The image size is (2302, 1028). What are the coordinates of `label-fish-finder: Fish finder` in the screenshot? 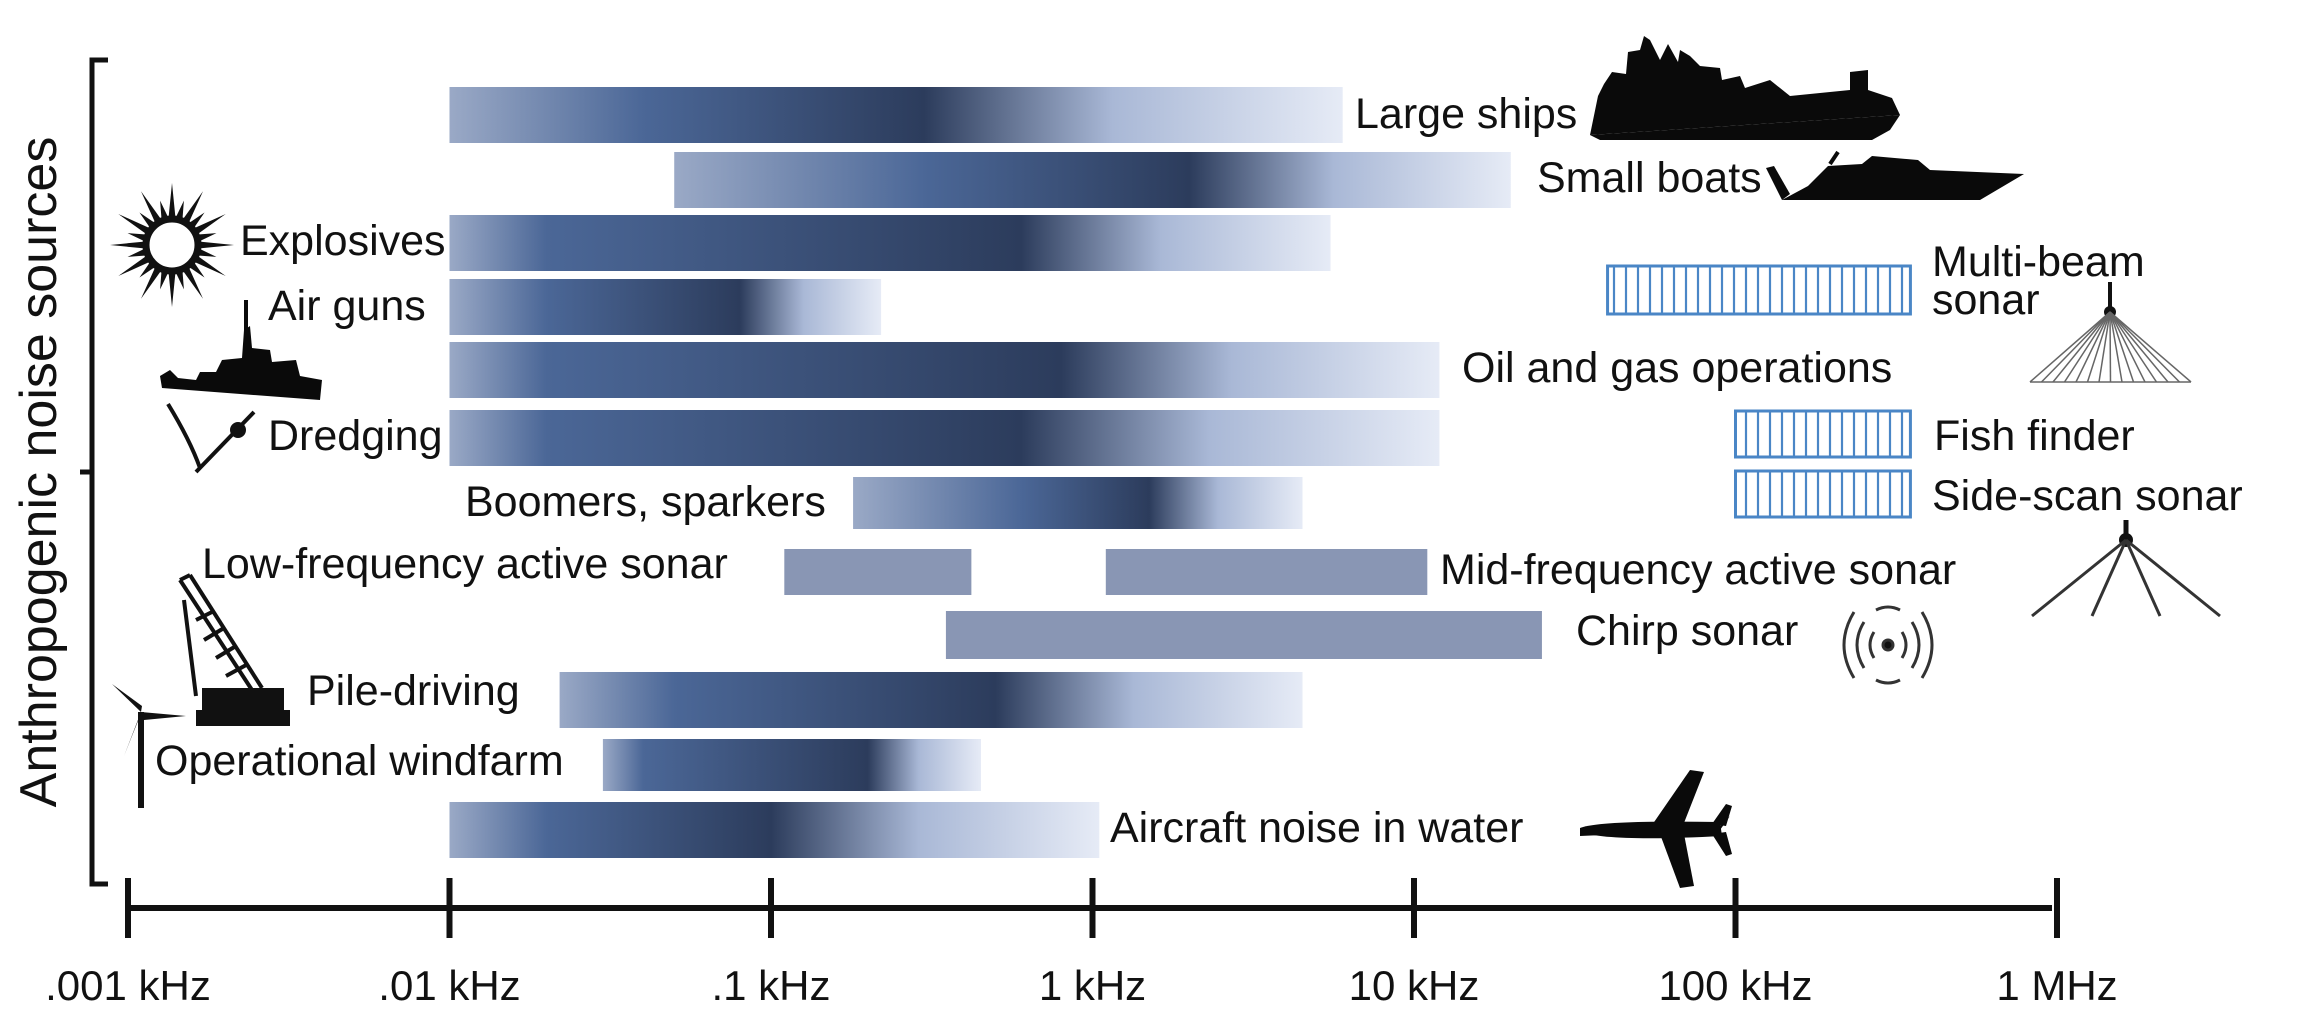 It's located at (2034, 436).